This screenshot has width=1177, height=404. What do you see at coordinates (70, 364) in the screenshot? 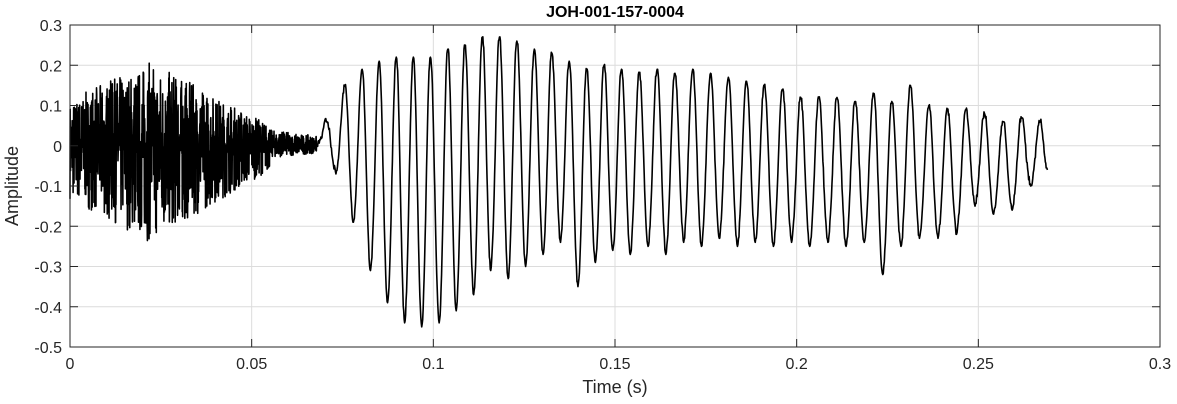
I see `x-tick-label: 0` at bounding box center [70, 364].